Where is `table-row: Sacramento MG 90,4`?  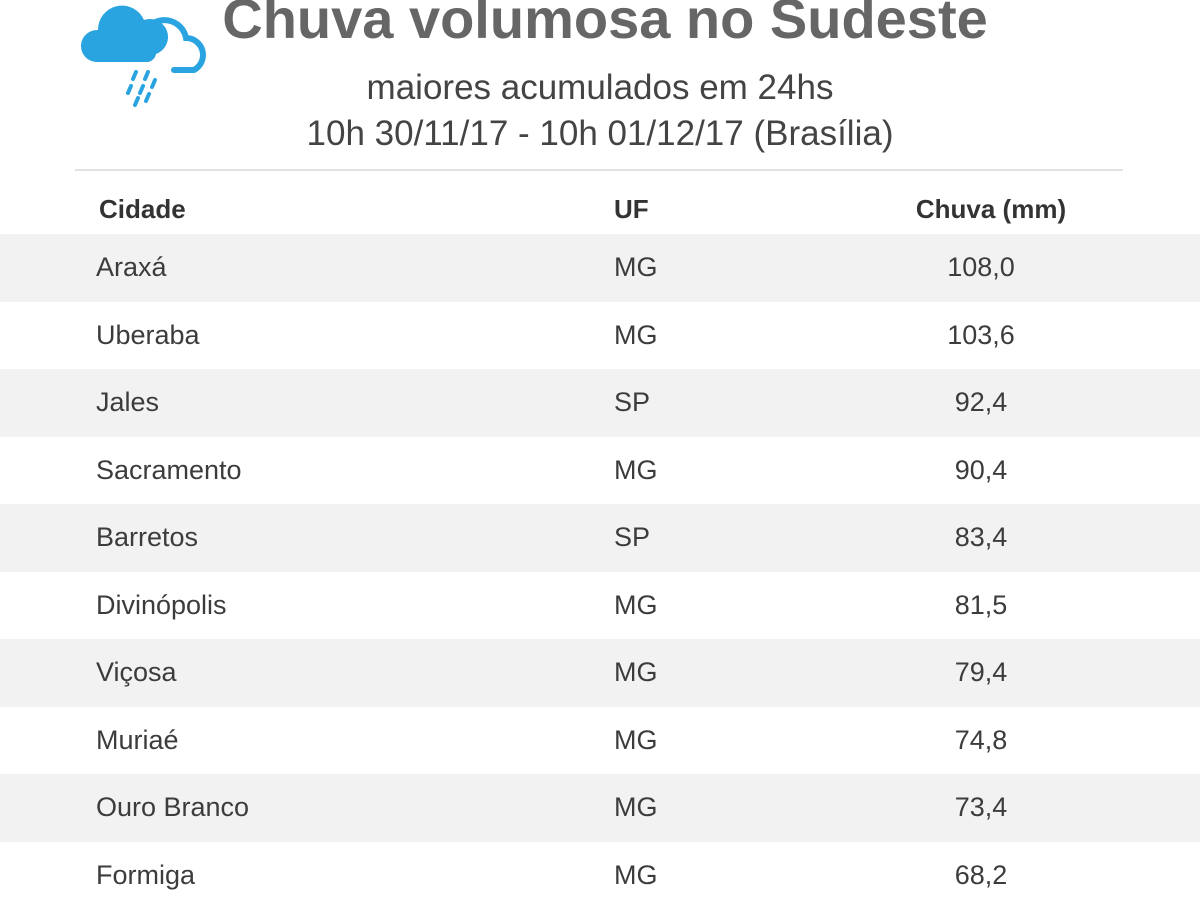
table-row: Sacramento MG 90,4 is located at coordinates (600, 471).